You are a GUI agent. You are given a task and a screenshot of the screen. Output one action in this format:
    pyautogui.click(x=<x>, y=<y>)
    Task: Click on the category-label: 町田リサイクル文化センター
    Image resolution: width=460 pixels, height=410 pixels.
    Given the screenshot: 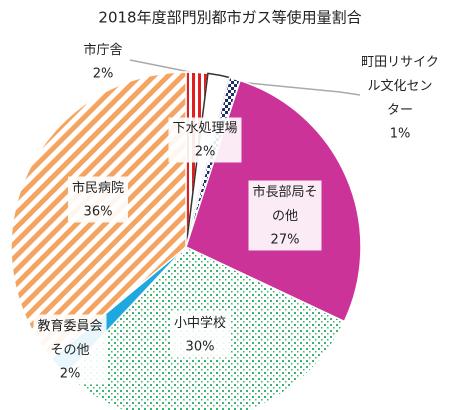 What is the action you would take?
    pyautogui.click(x=400, y=86)
    